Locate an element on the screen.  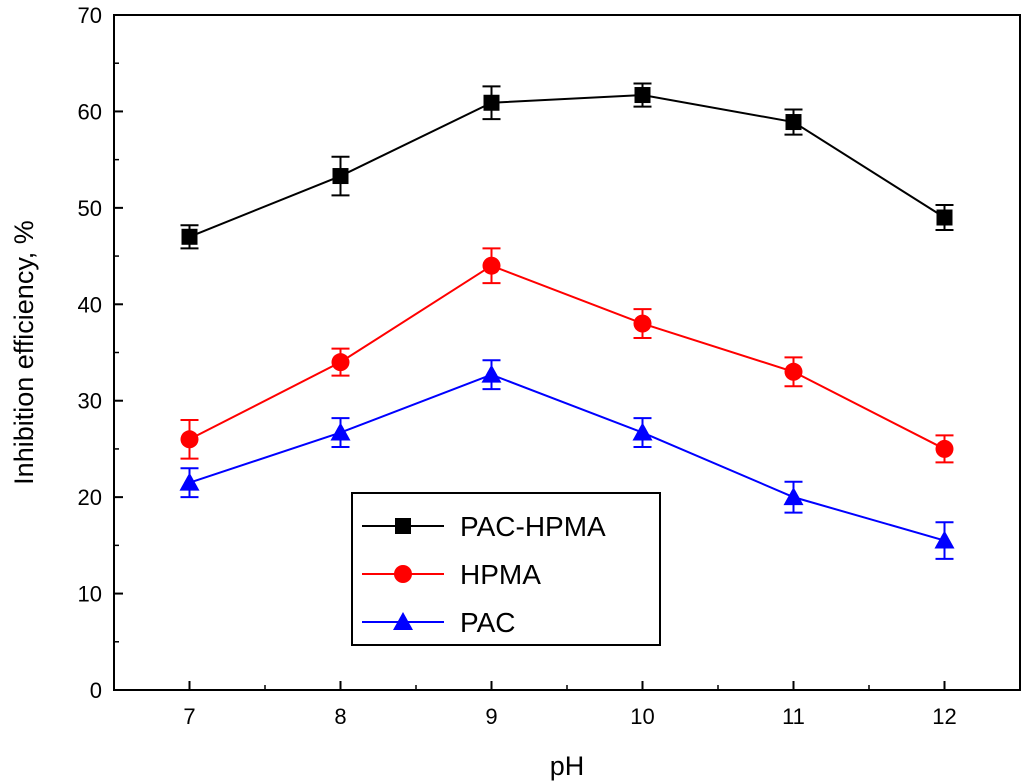
x-tick-label: 11 is located at coordinates (793, 716).